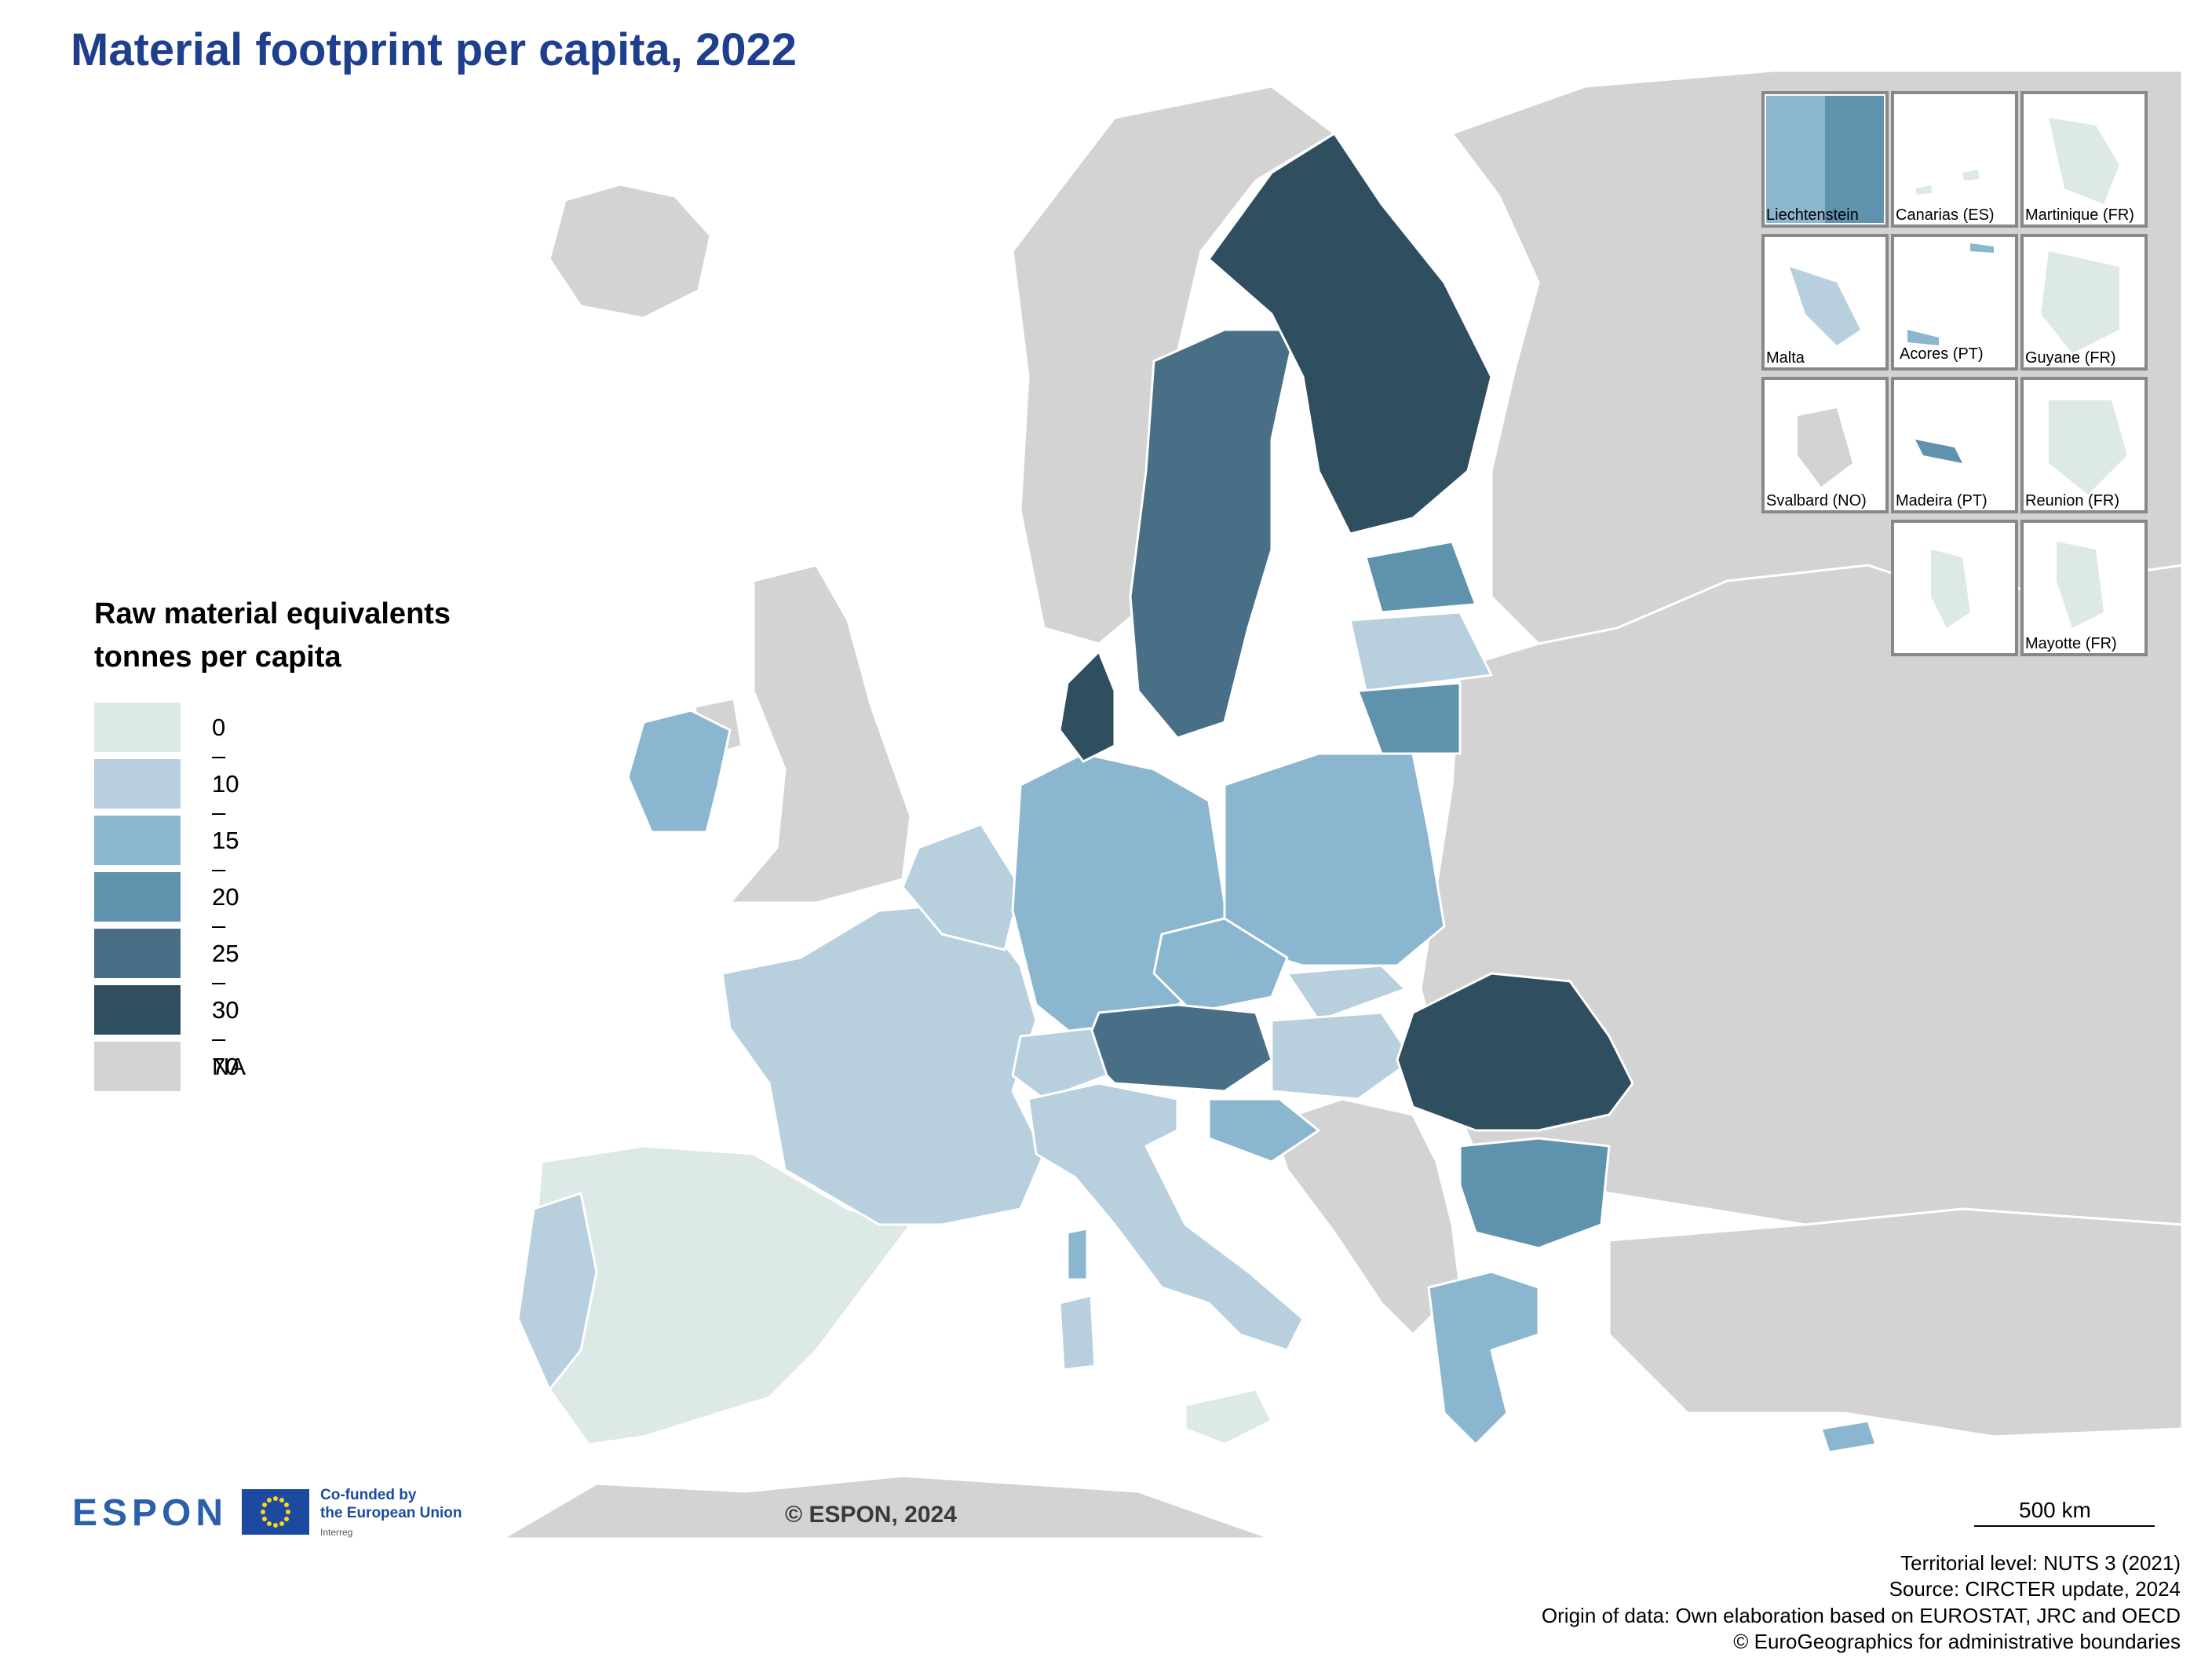 This screenshot has width=2212, height=1676. I want to click on region-portugal, so click(557, 1291).